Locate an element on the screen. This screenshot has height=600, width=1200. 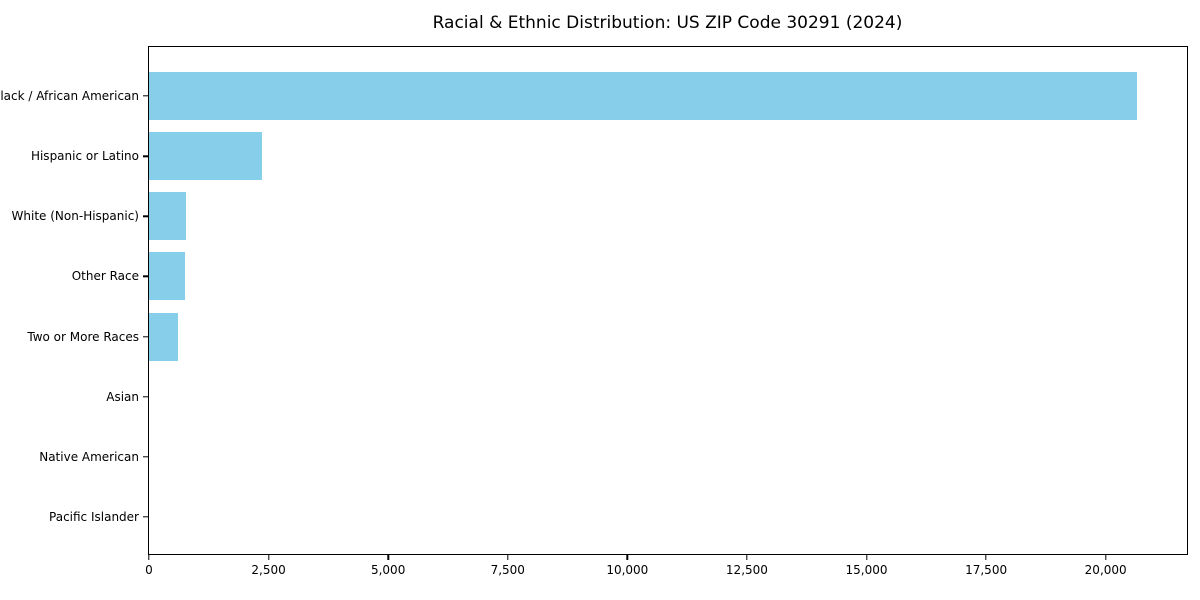
y-tick-label: Other Race is located at coordinates (105, 276).